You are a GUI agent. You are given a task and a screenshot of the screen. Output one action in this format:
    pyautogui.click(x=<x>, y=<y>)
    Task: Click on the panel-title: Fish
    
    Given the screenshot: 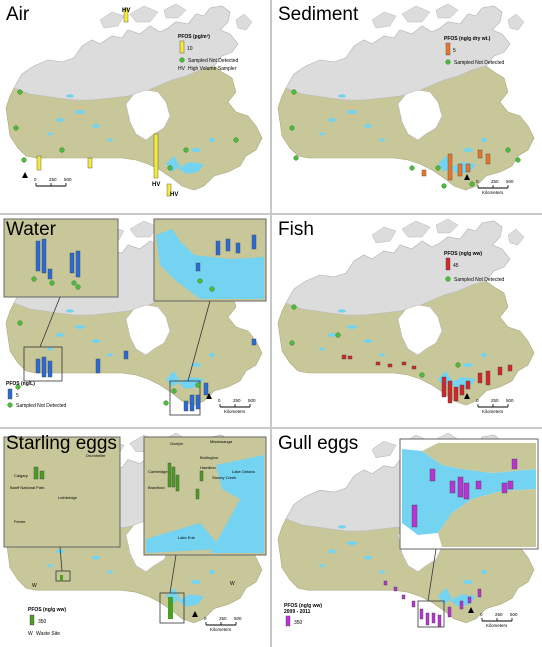 What is the action you would take?
    pyautogui.click(x=296, y=229)
    